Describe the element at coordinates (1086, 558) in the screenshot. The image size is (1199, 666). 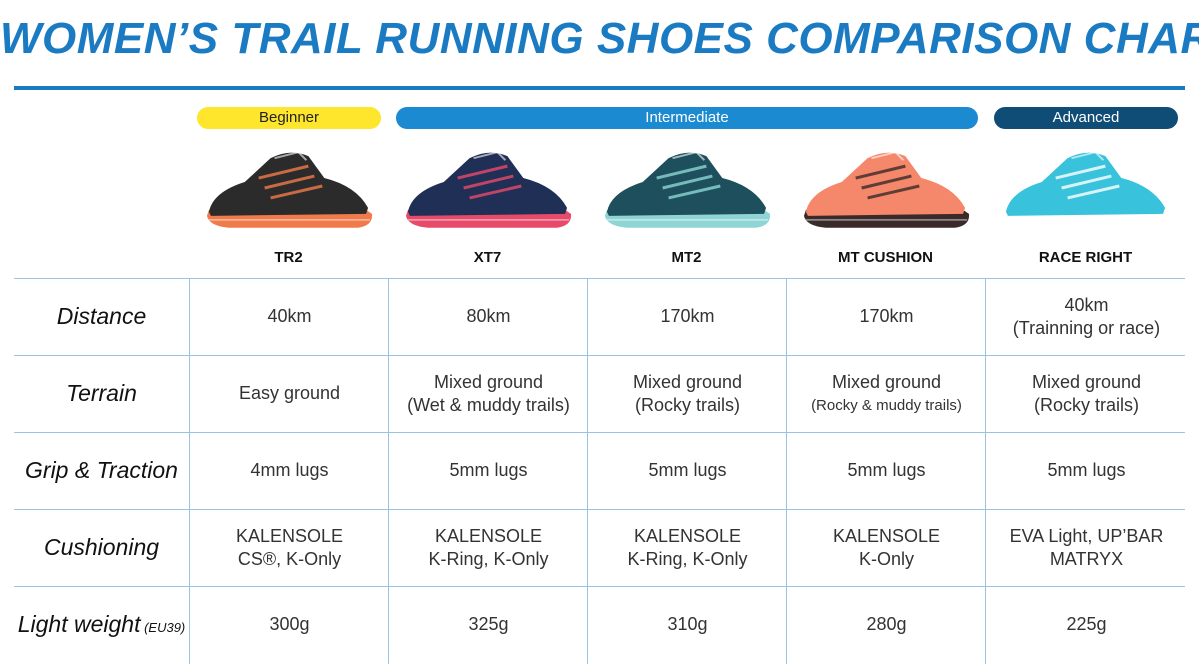
I see `cell-line: MATRYX` at that location.